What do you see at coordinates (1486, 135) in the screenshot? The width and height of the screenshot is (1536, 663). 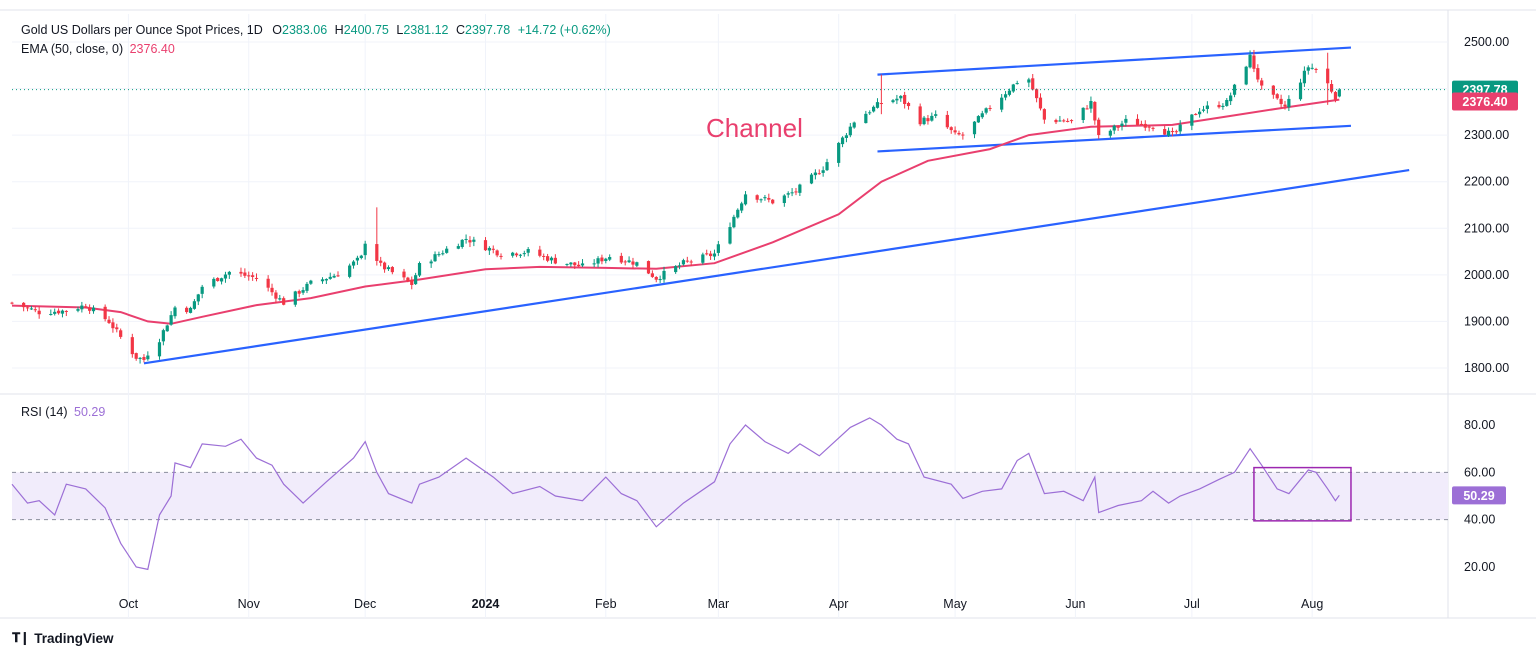 I see `price-tick-label: 2300.00` at bounding box center [1486, 135].